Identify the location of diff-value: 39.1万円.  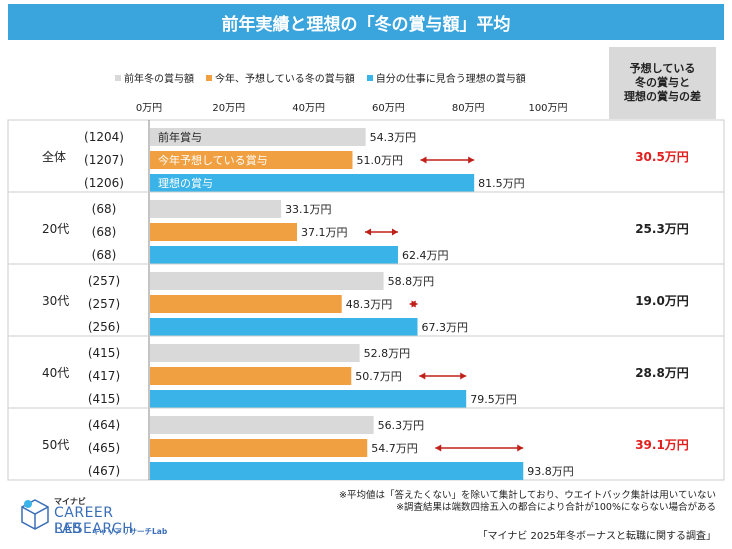
(662, 445).